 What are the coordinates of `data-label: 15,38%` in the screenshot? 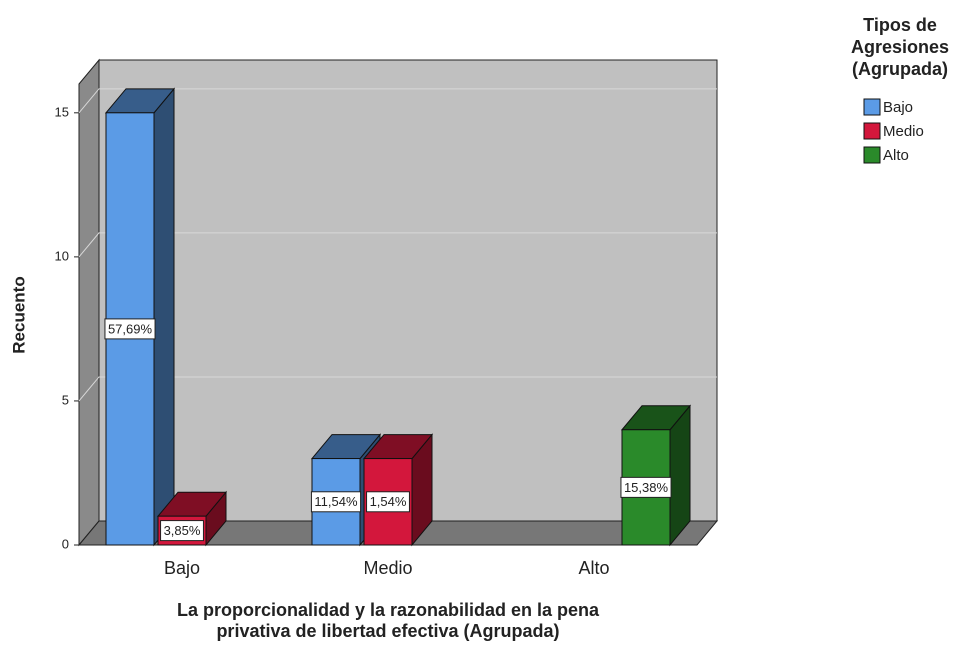 It's located at (646, 487).